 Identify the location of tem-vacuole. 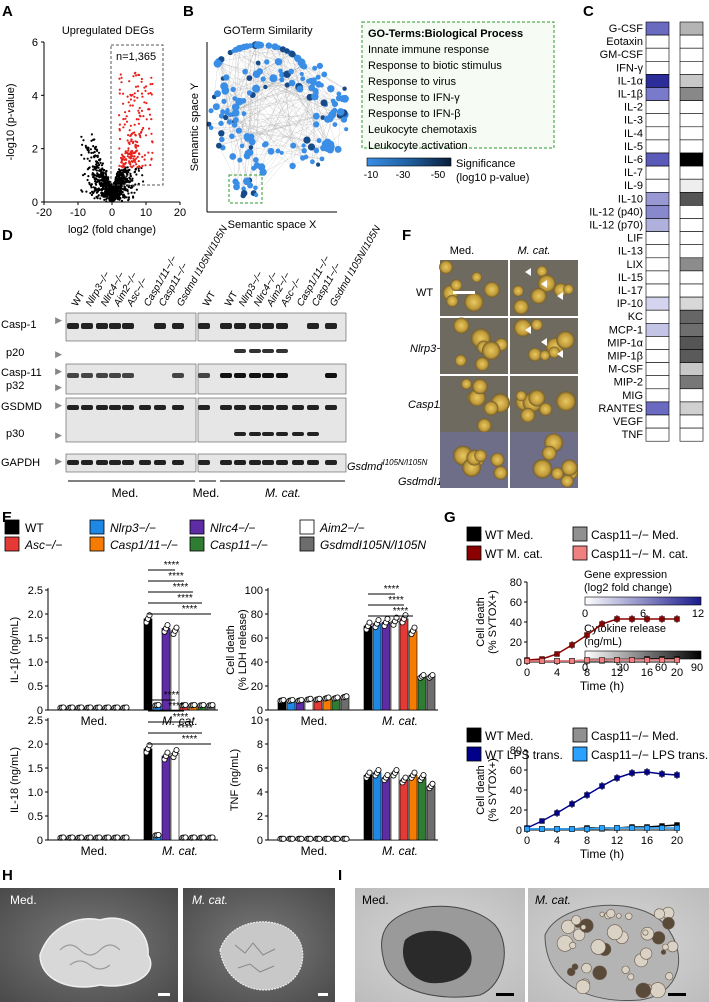
(669, 976).